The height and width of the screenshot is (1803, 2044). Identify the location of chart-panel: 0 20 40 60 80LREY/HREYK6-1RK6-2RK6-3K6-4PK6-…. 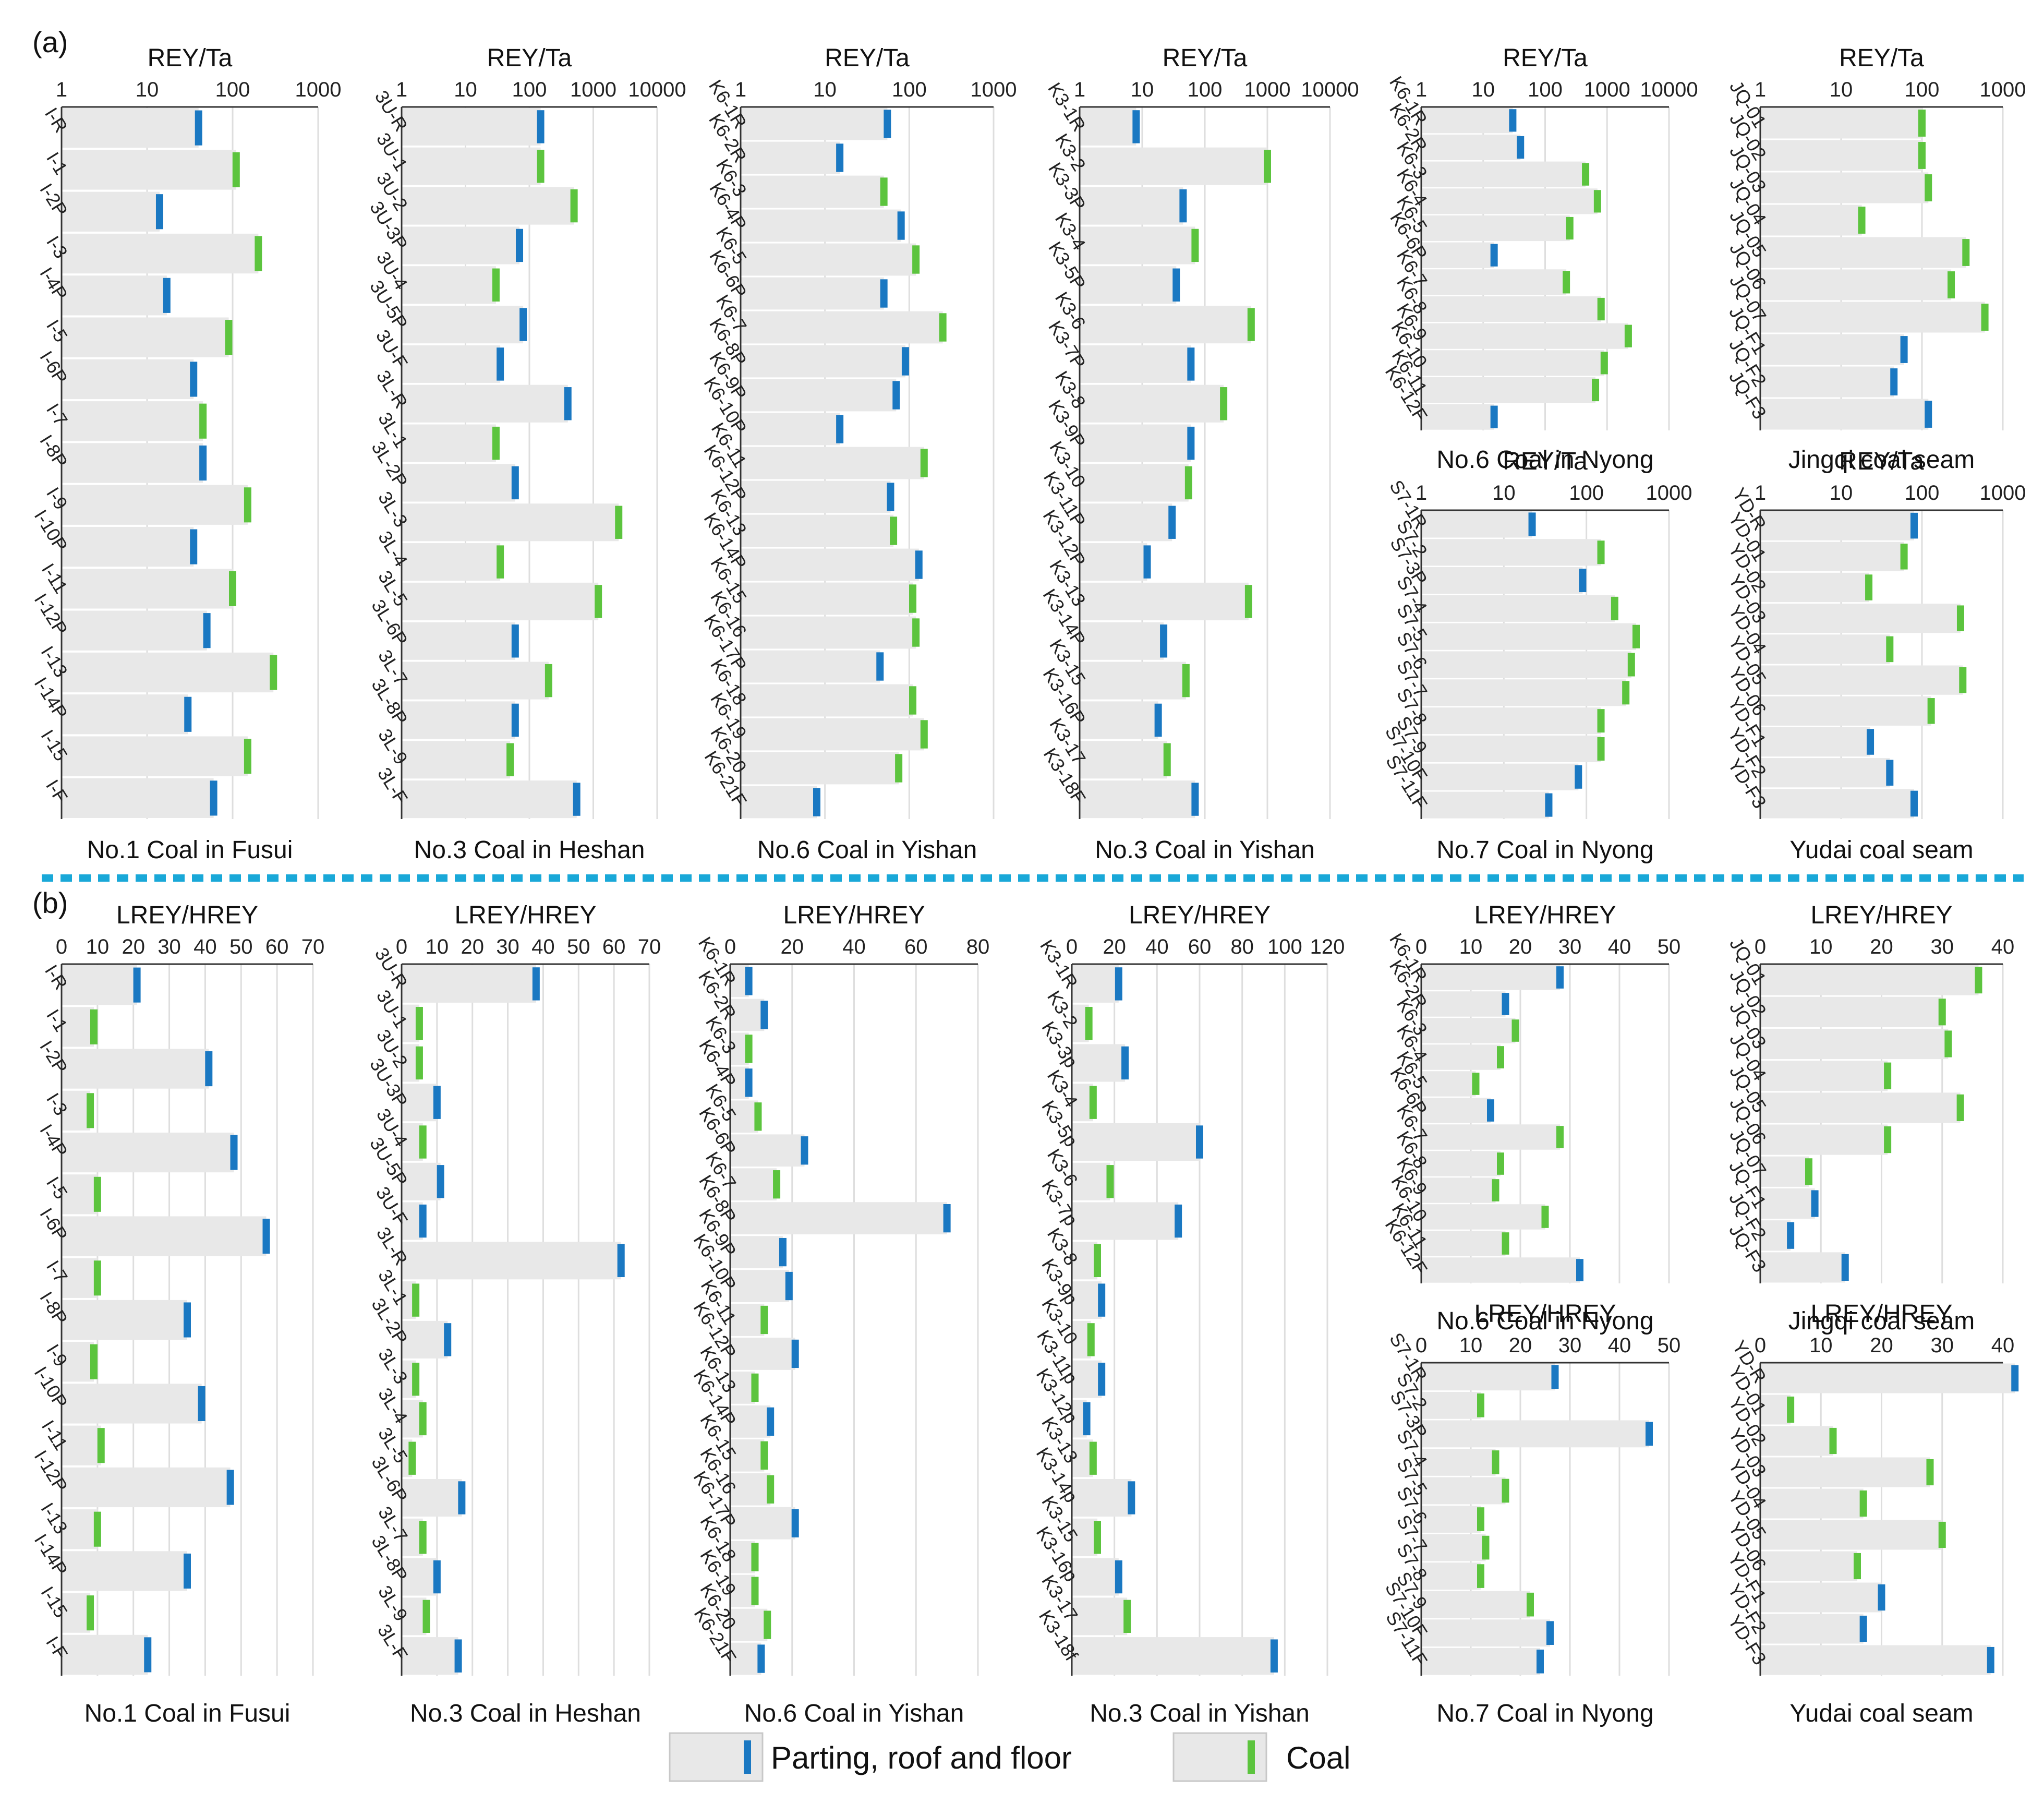
(840, 1314).